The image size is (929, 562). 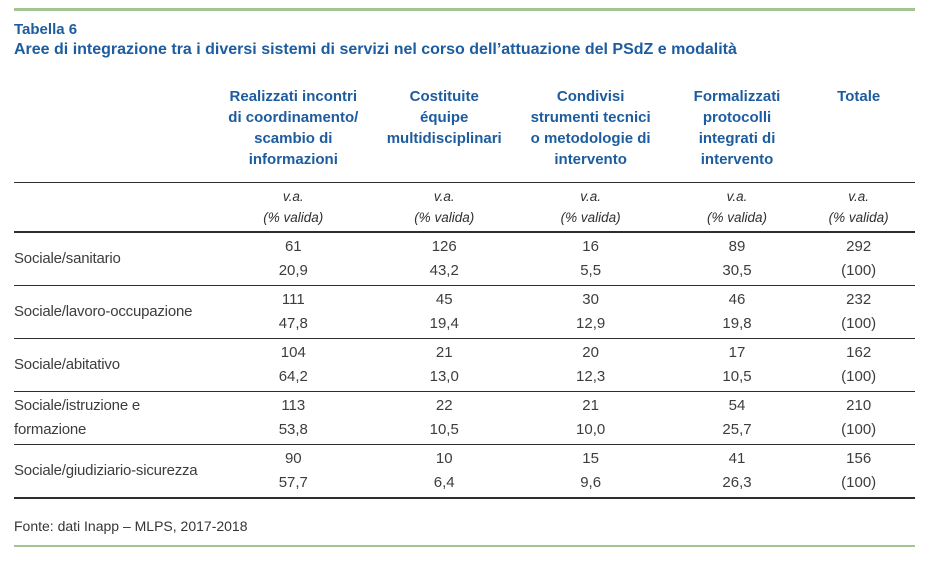 What do you see at coordinates (859, 246) in the screenshot?
I see `cell-va: 292` at bounding box center [859, 246].